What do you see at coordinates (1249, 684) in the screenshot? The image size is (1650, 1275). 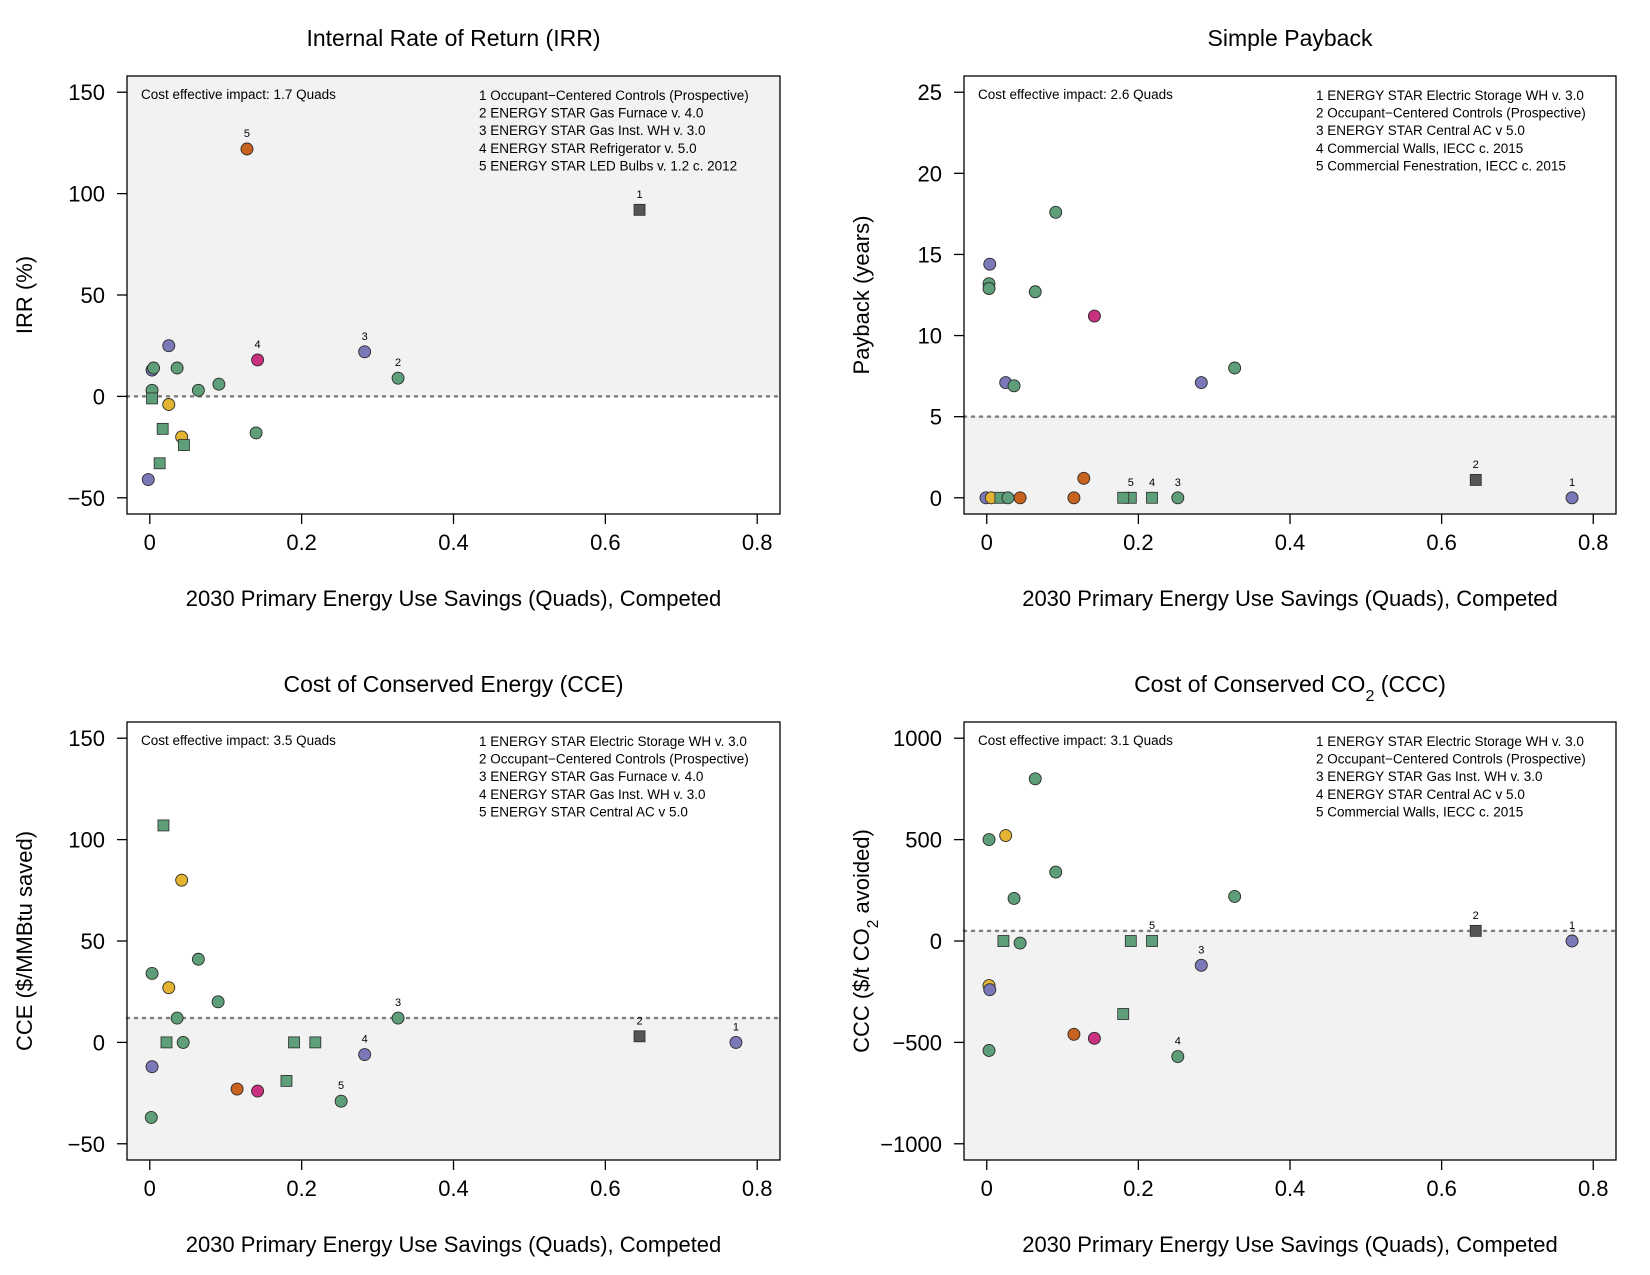 I see `text-run: Cost of Conserved CO` at bounding box center [1249, 684].